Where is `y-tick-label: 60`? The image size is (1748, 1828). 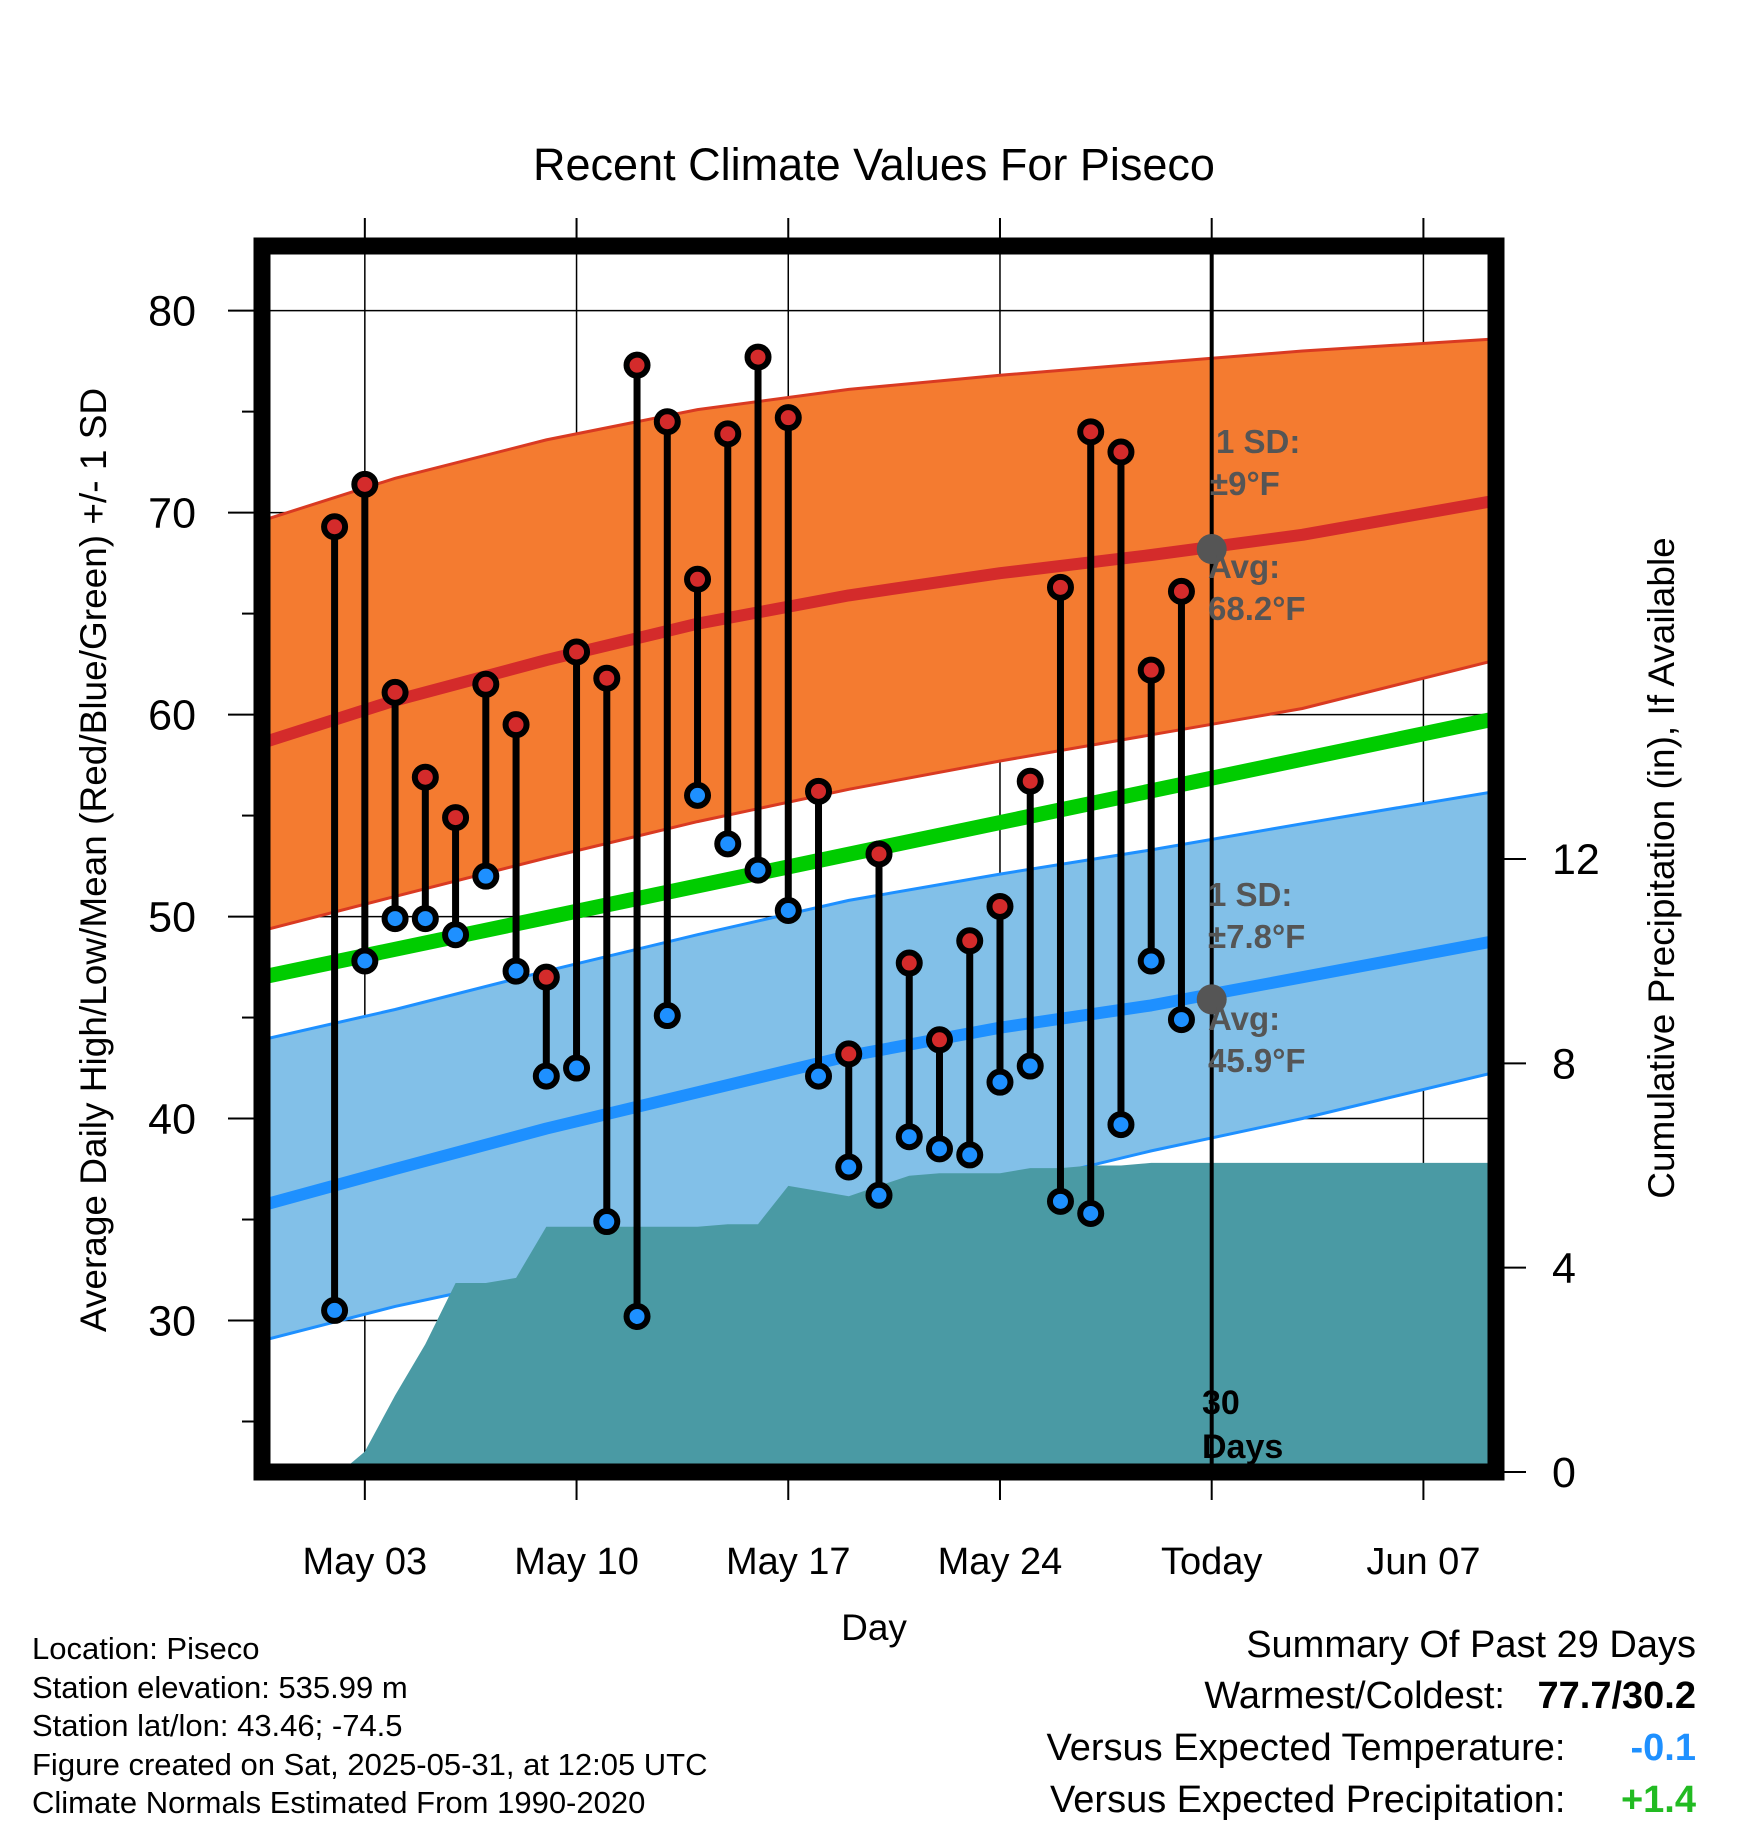
y-tick-label: 60 is located at coordinates (172, 716).